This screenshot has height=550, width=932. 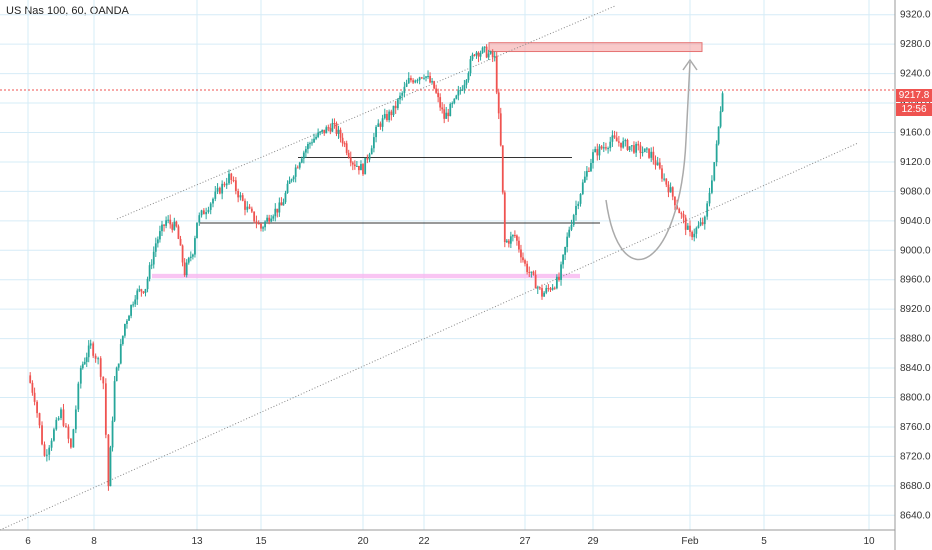 What do you see at coordinates (915, 398) in the screenshot?
I see `y-tick-label: 8800.0` at bounding box center [915, 398].